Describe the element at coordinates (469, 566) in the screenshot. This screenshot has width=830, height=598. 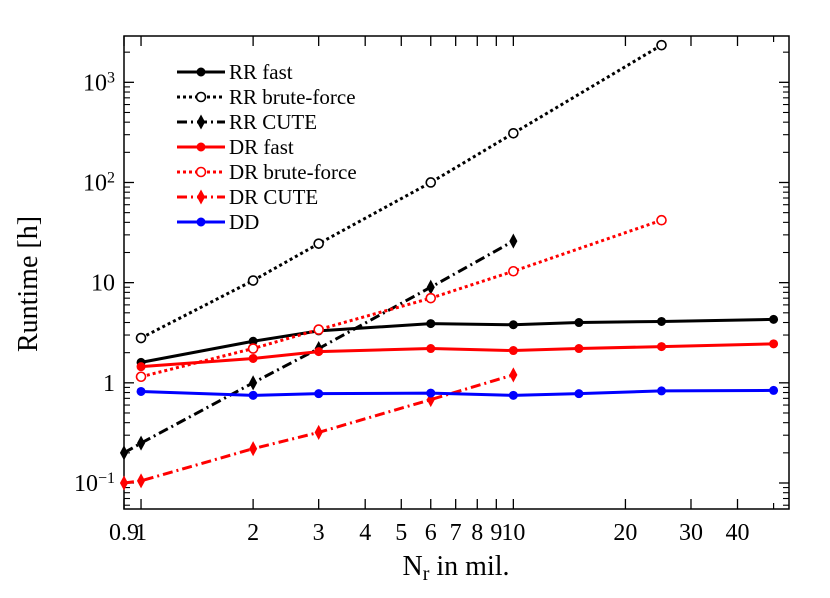
I see `x-axis-title-rest: in mil.` at that location.